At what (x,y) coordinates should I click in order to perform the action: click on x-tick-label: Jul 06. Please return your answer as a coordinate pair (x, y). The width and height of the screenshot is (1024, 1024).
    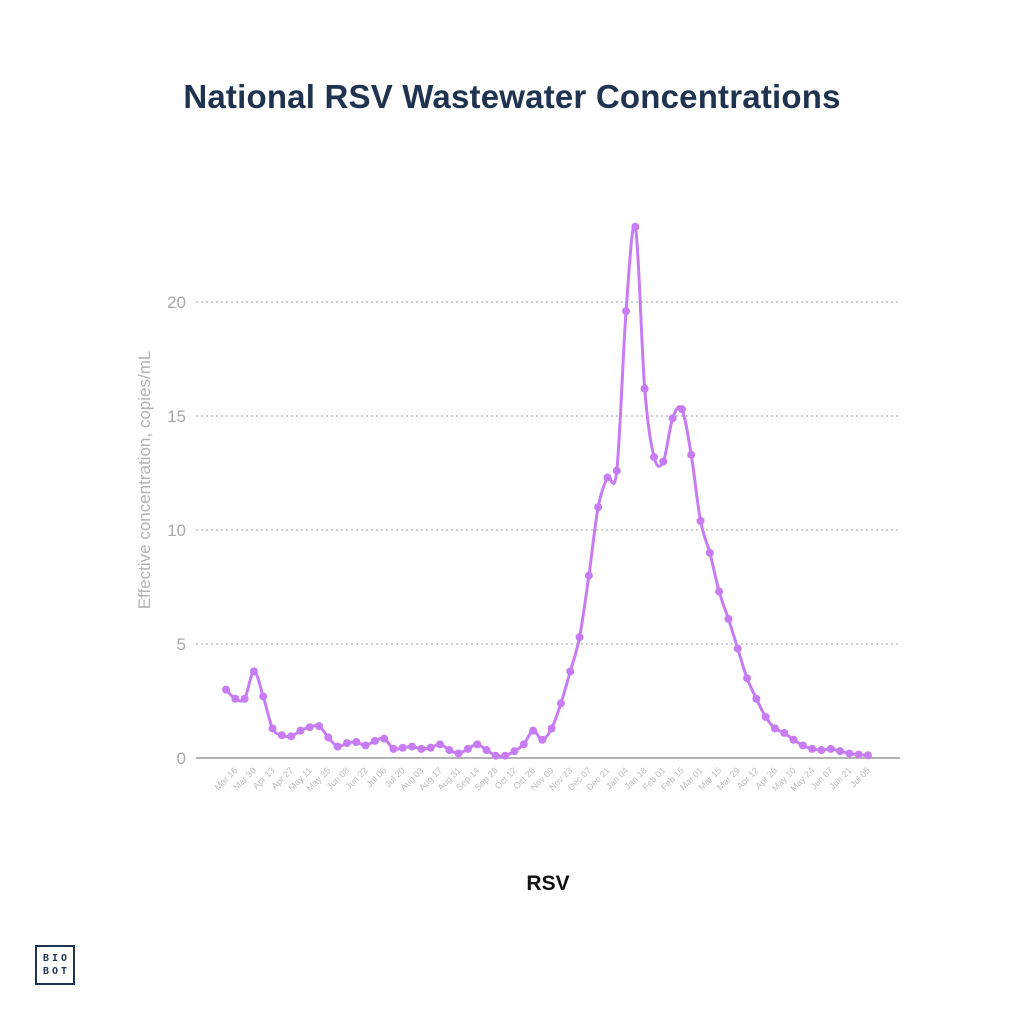
    Looking at the image, I should click on (376, 777).